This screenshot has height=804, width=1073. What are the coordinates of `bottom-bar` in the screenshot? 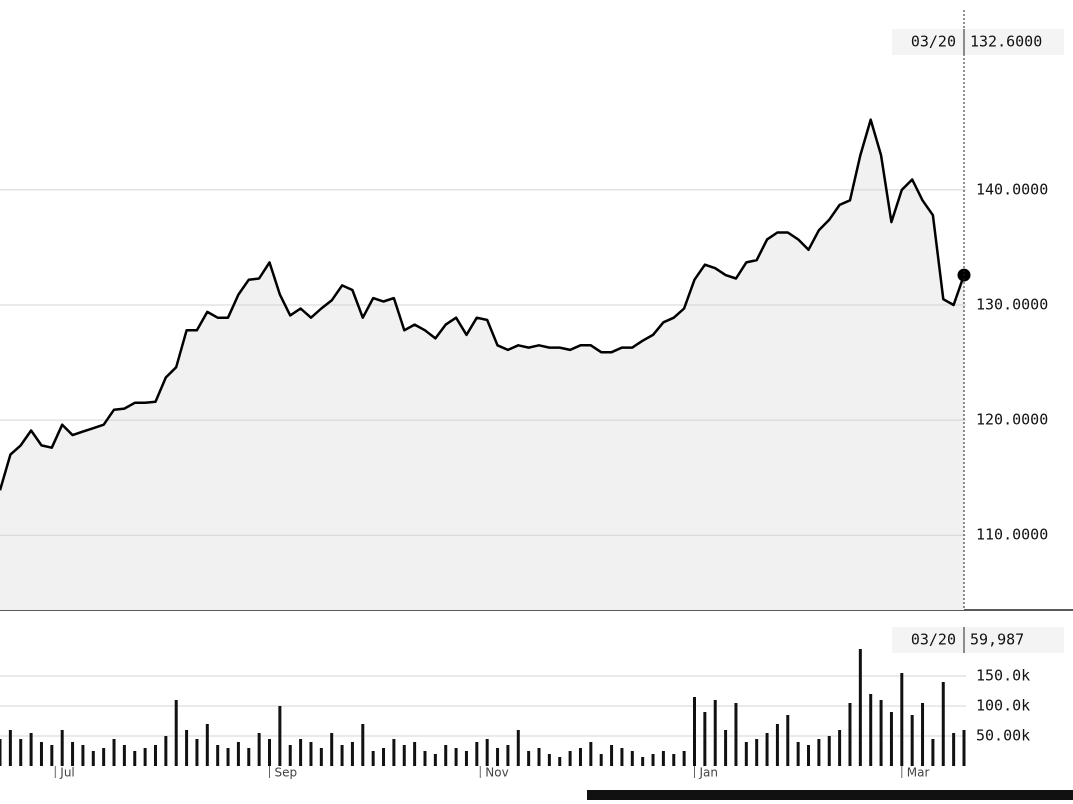 It's located at (830, 795).